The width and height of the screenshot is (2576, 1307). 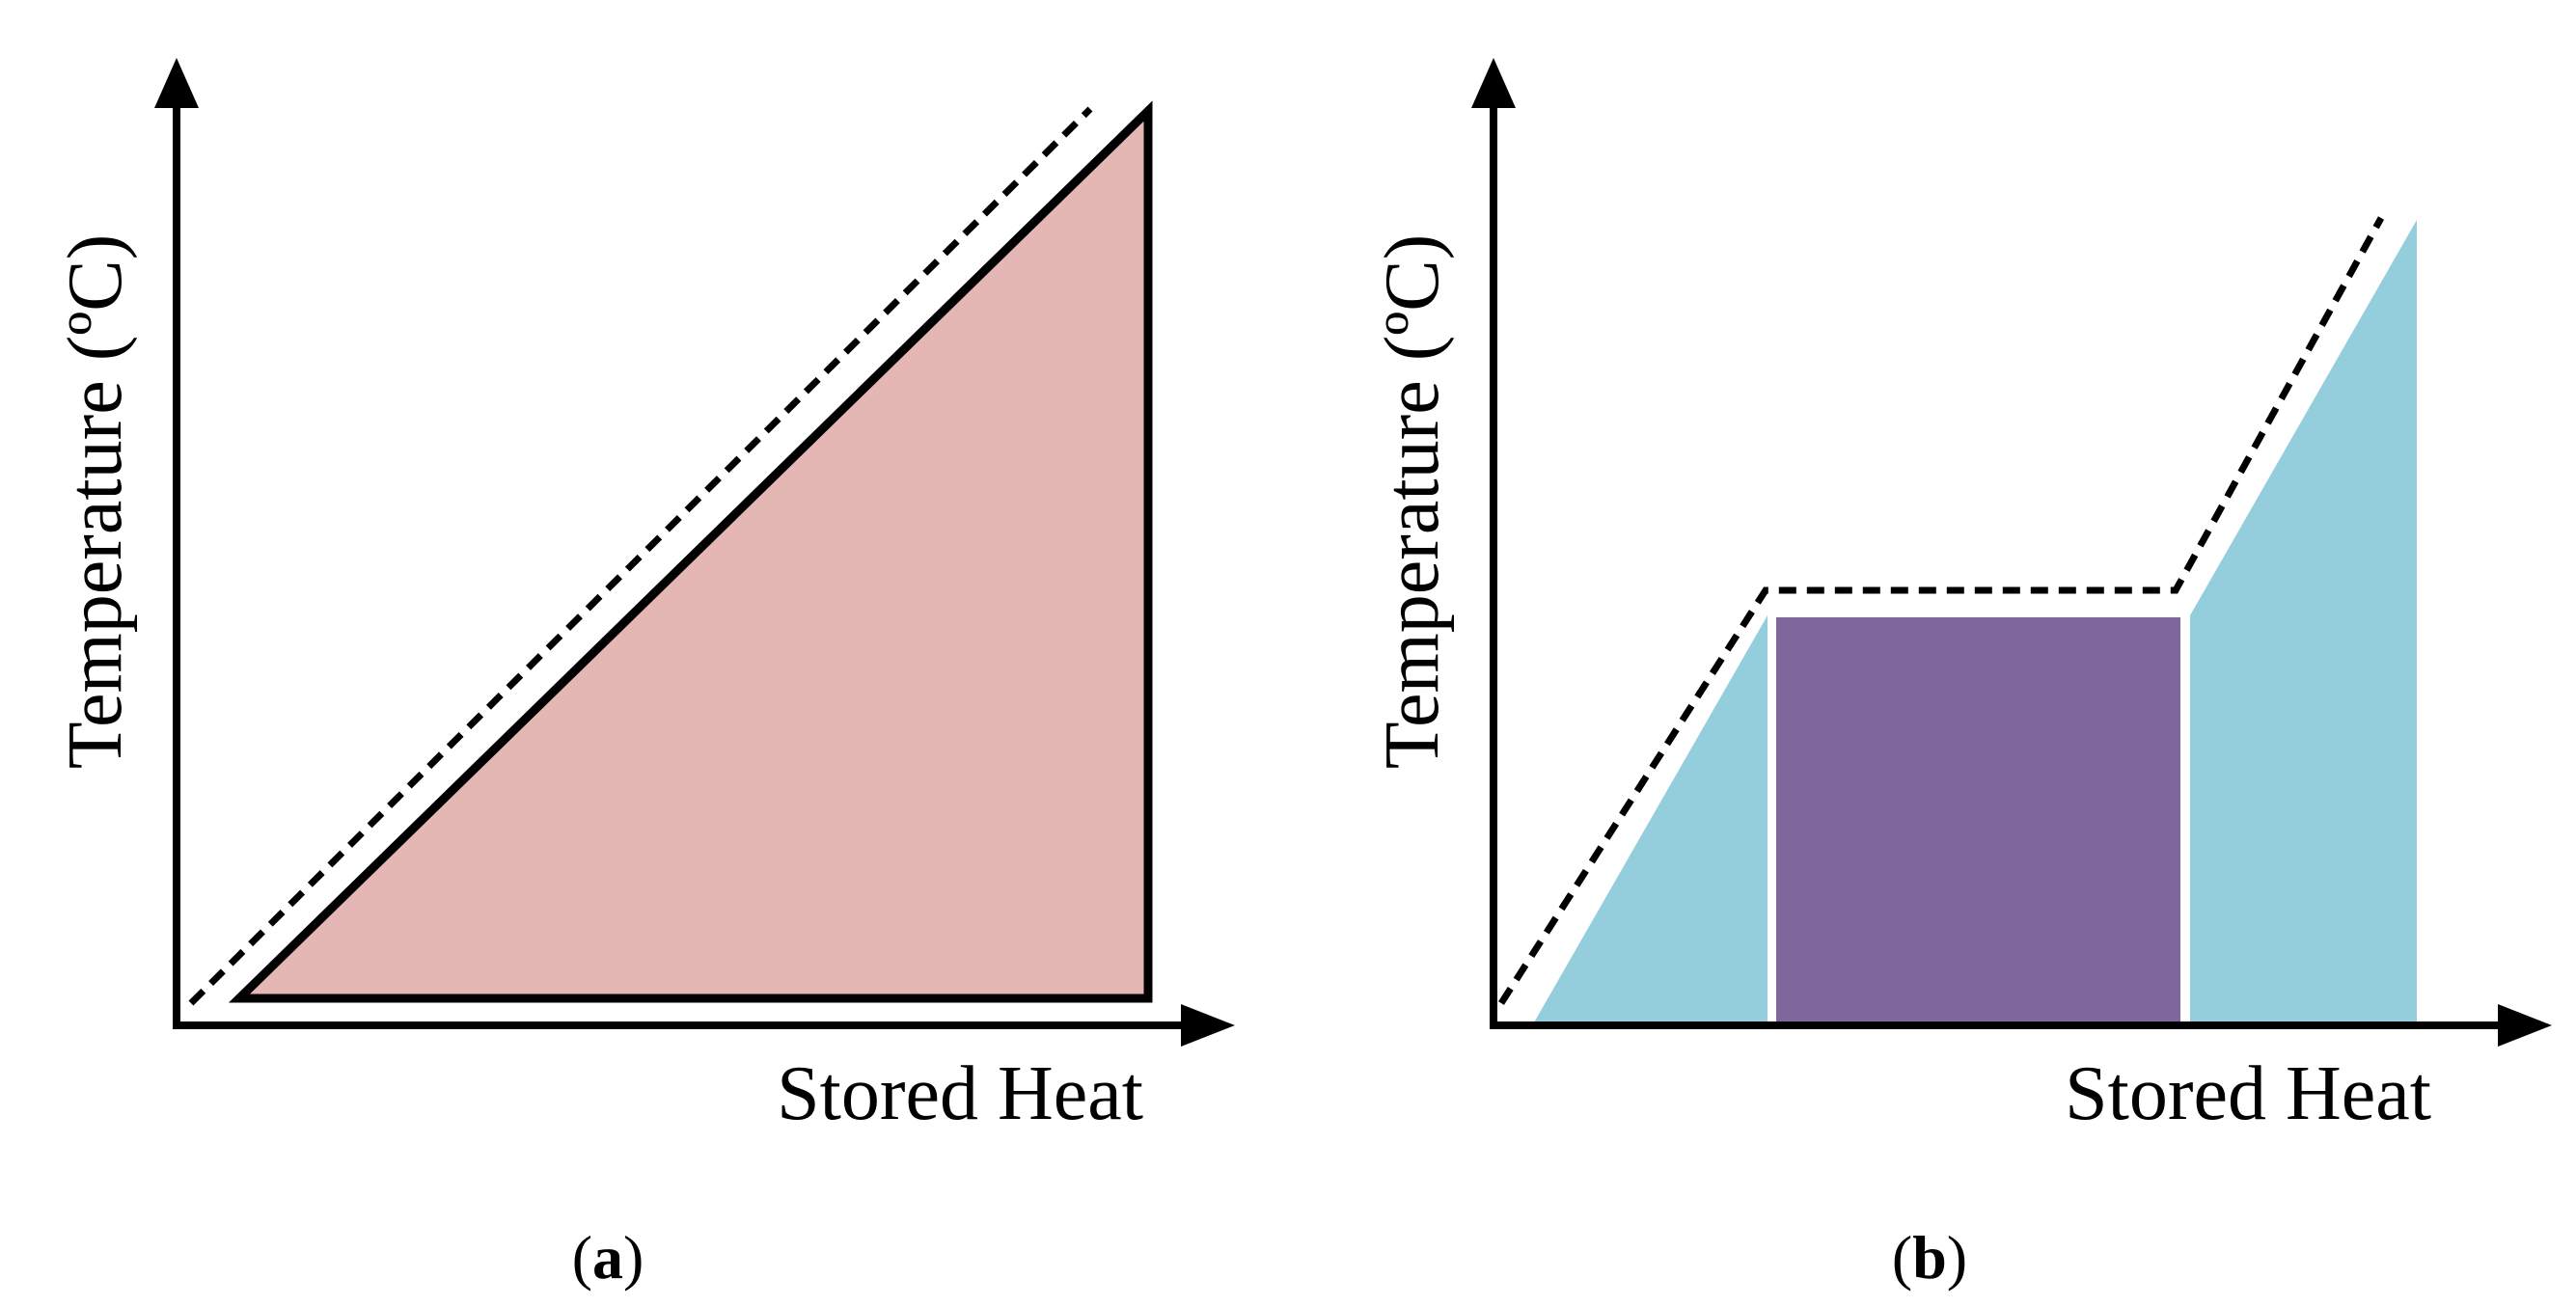 What do you see at coordinates (1413, 502) in the screenshot?
I see `panel-b-y-axis-label: Temperature (ºC)` at bounding box center [1413, 502].